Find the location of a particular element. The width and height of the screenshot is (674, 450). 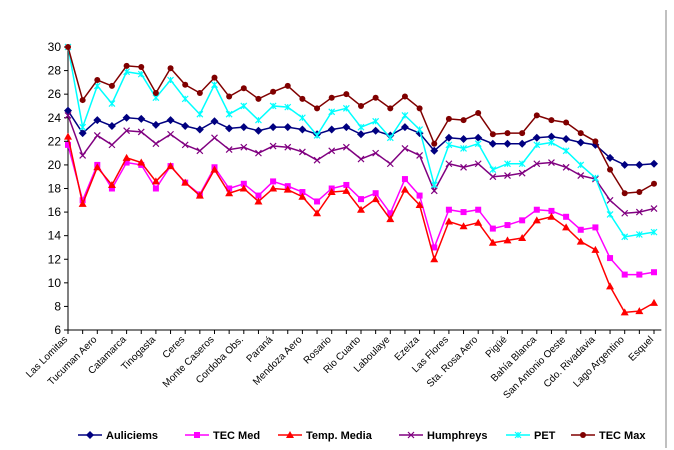

y-tick-label: 26 is located at coordinates (55, 94).